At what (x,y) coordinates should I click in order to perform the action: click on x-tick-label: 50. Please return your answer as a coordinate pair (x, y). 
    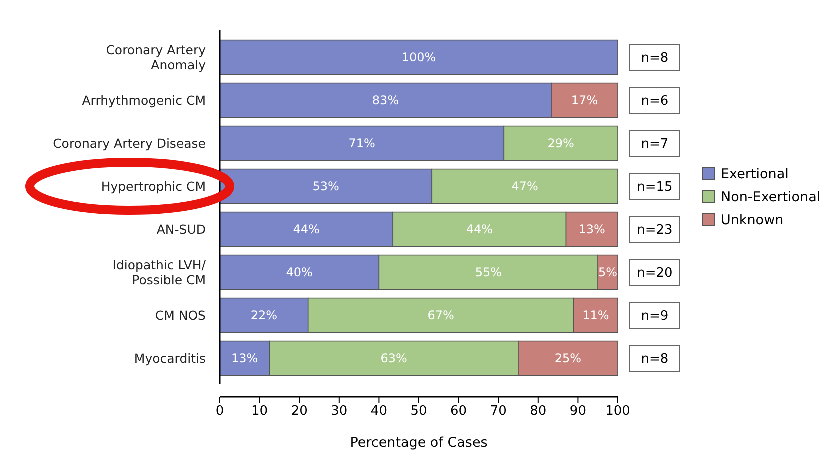
    Looking at the image, I should click on (419, 412).